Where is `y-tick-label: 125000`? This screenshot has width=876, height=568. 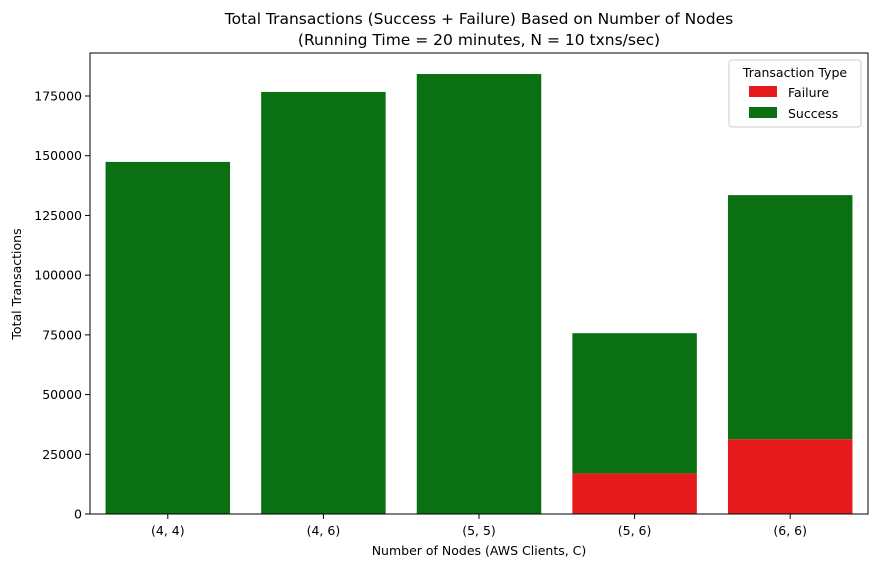 y-tick-label: 125000 is located at coordinates (58, 215).